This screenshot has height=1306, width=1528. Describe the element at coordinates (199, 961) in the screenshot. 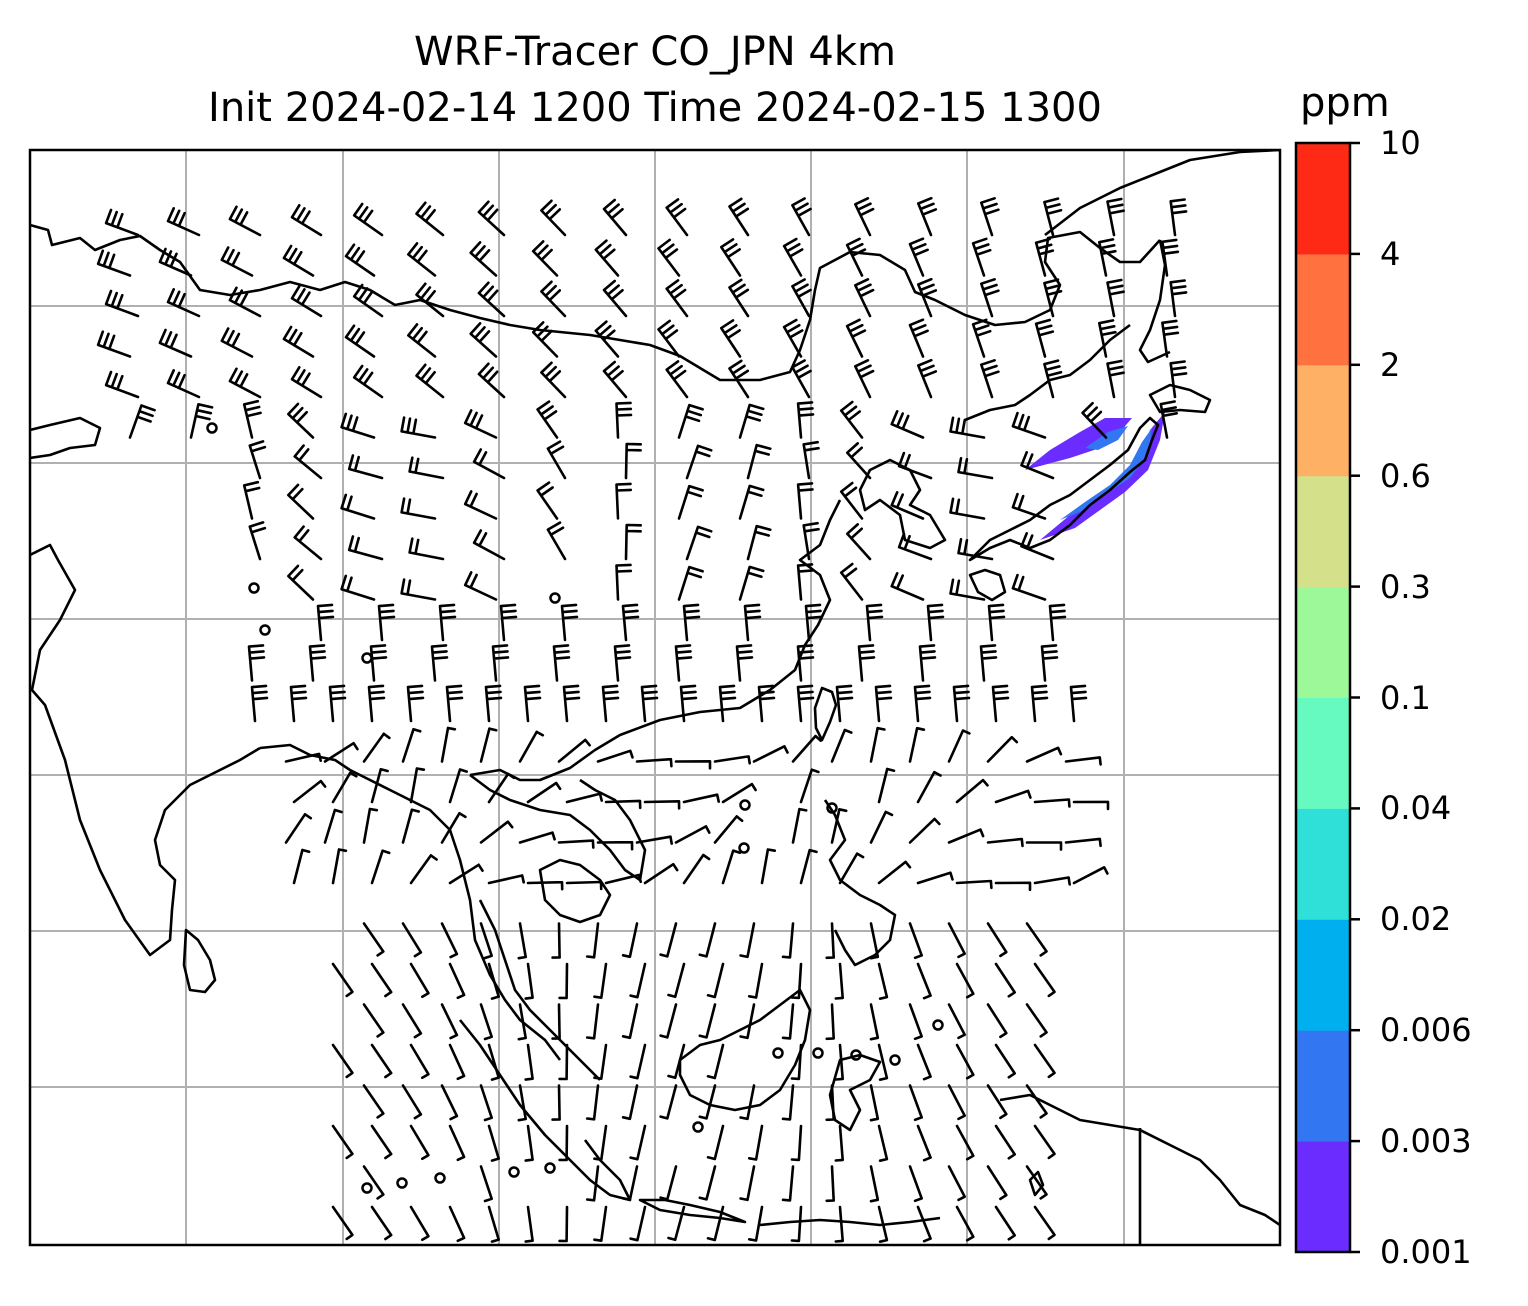

I see `coast-srilanka` at that location.